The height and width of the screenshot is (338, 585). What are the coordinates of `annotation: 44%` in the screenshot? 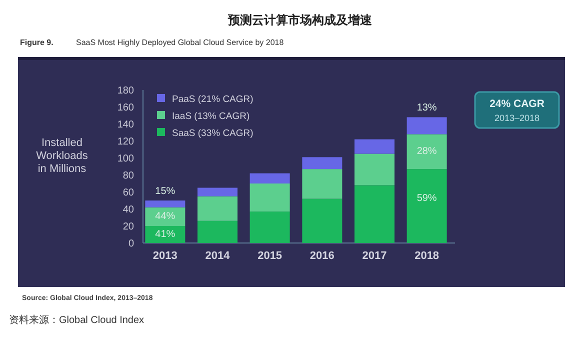 It's located at (165, 216).